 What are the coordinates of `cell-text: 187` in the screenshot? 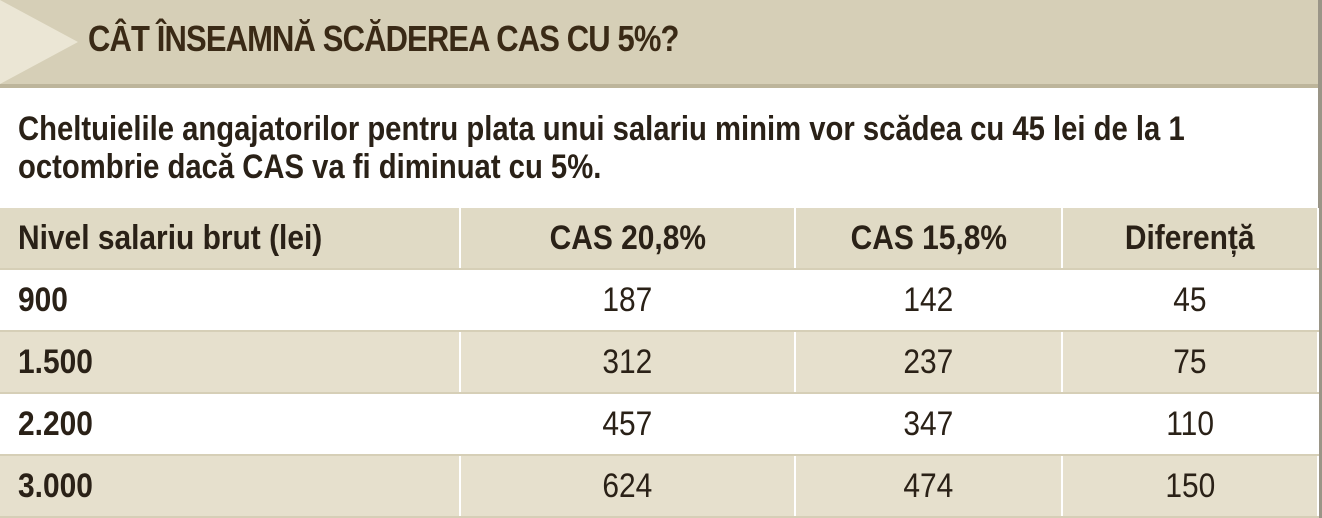 It's located at (627, 299).